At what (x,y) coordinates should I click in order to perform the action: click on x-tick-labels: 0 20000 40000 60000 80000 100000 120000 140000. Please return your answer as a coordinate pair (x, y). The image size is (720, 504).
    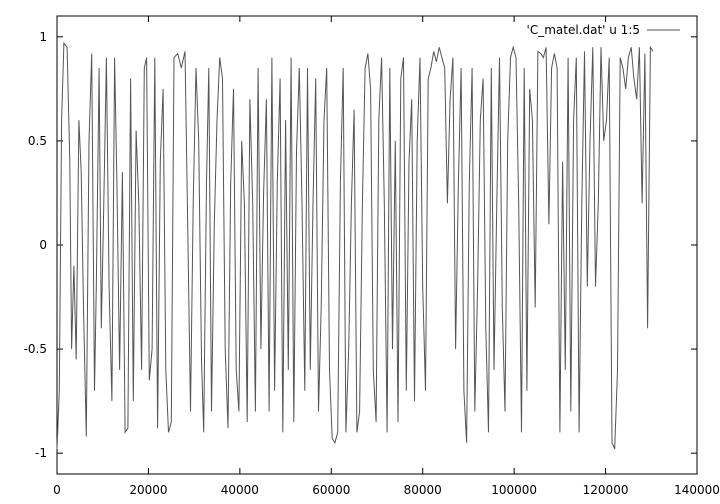
    Looking at the image, I should click on (386, 490).